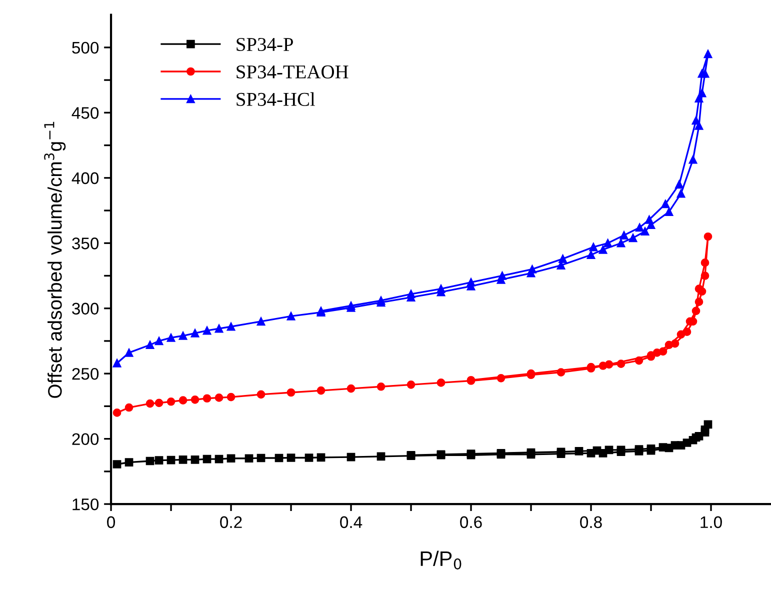  Describe the element at coordinates (264, 45) in the screenshot. I see `legend-label: SP34-P` at that location.